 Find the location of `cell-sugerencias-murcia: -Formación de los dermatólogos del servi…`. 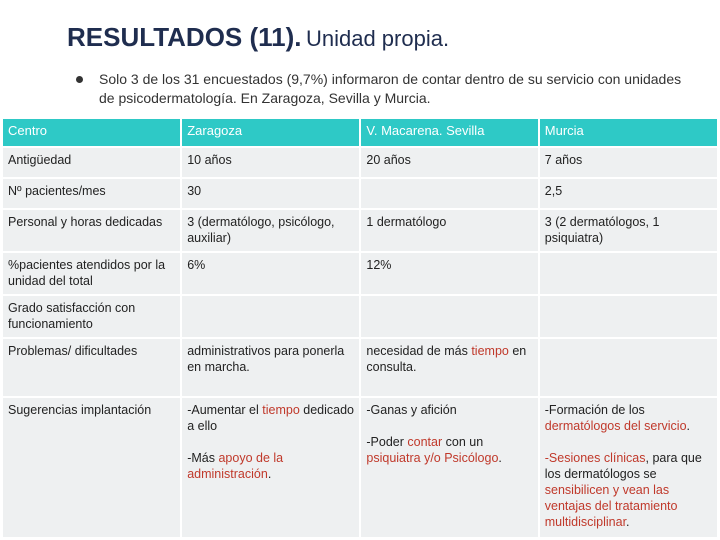

cell-sugerencias-murcia: -Formación de los dermatólogos del servi… is located at coordinates (628, 467).